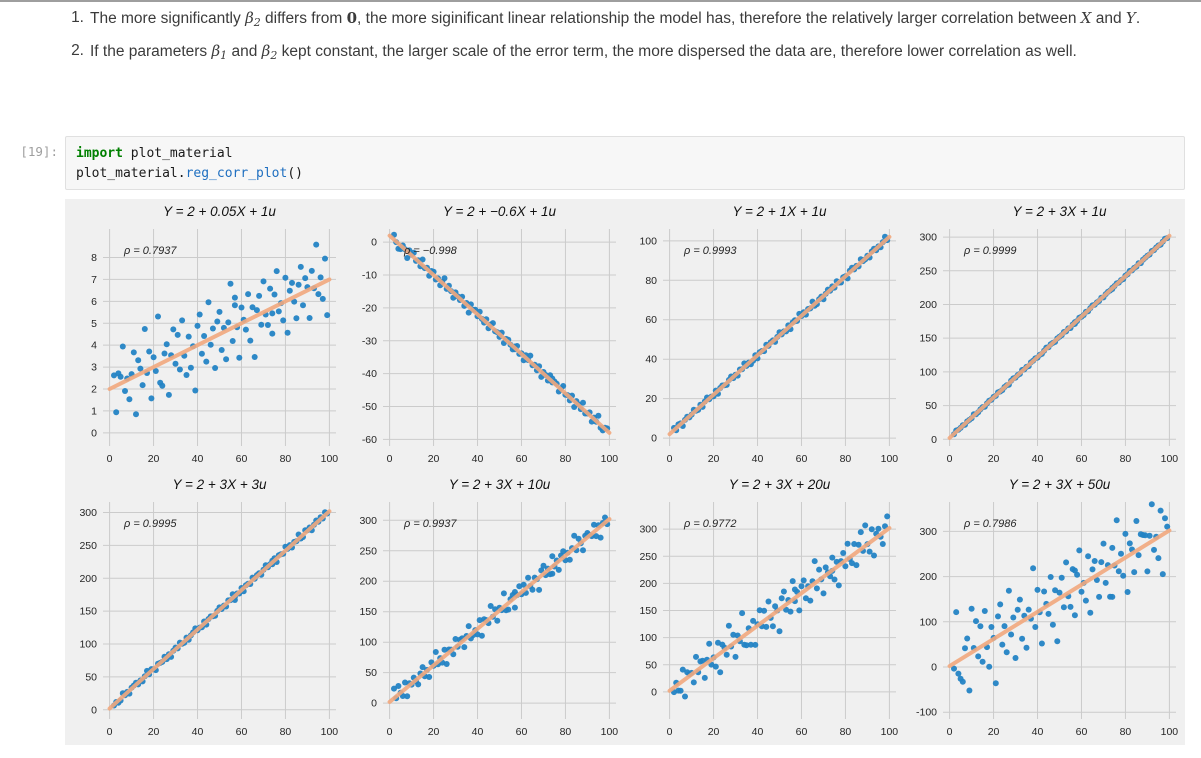  What do you see at coordinates (950, 732) in the screenshot?
I see `x-tick-label: 0` at bounding box center [950, 732].